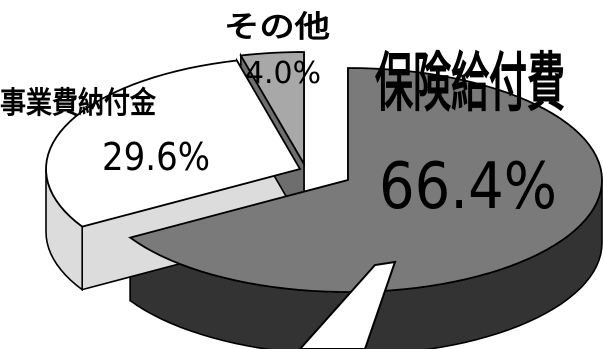  What do you see at coordinates (156, 157) in the screenshot?
I see `slice-value-jigyo: 29.6%` at bounding box center [156, 157].